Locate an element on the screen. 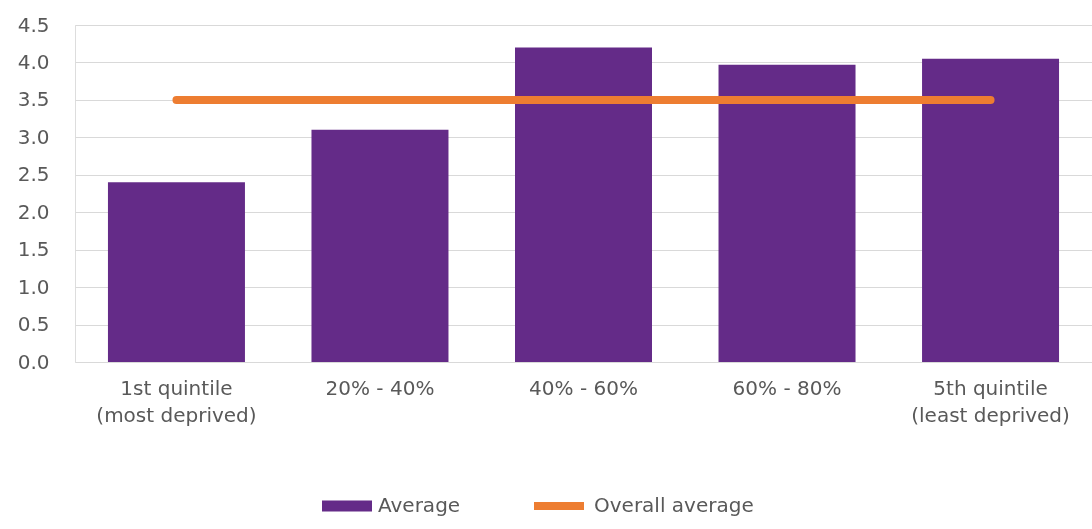 The image size is (1092, 529). x-tick-label: 20% - 40% is located at coordinates (380, 387).